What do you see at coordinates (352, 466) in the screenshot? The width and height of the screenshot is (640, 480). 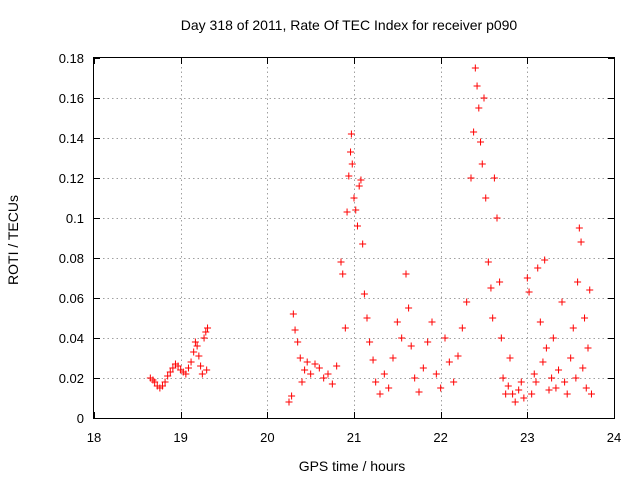 I see `x-axis-label: GPS time / hours` at bounding box center [352, 466].